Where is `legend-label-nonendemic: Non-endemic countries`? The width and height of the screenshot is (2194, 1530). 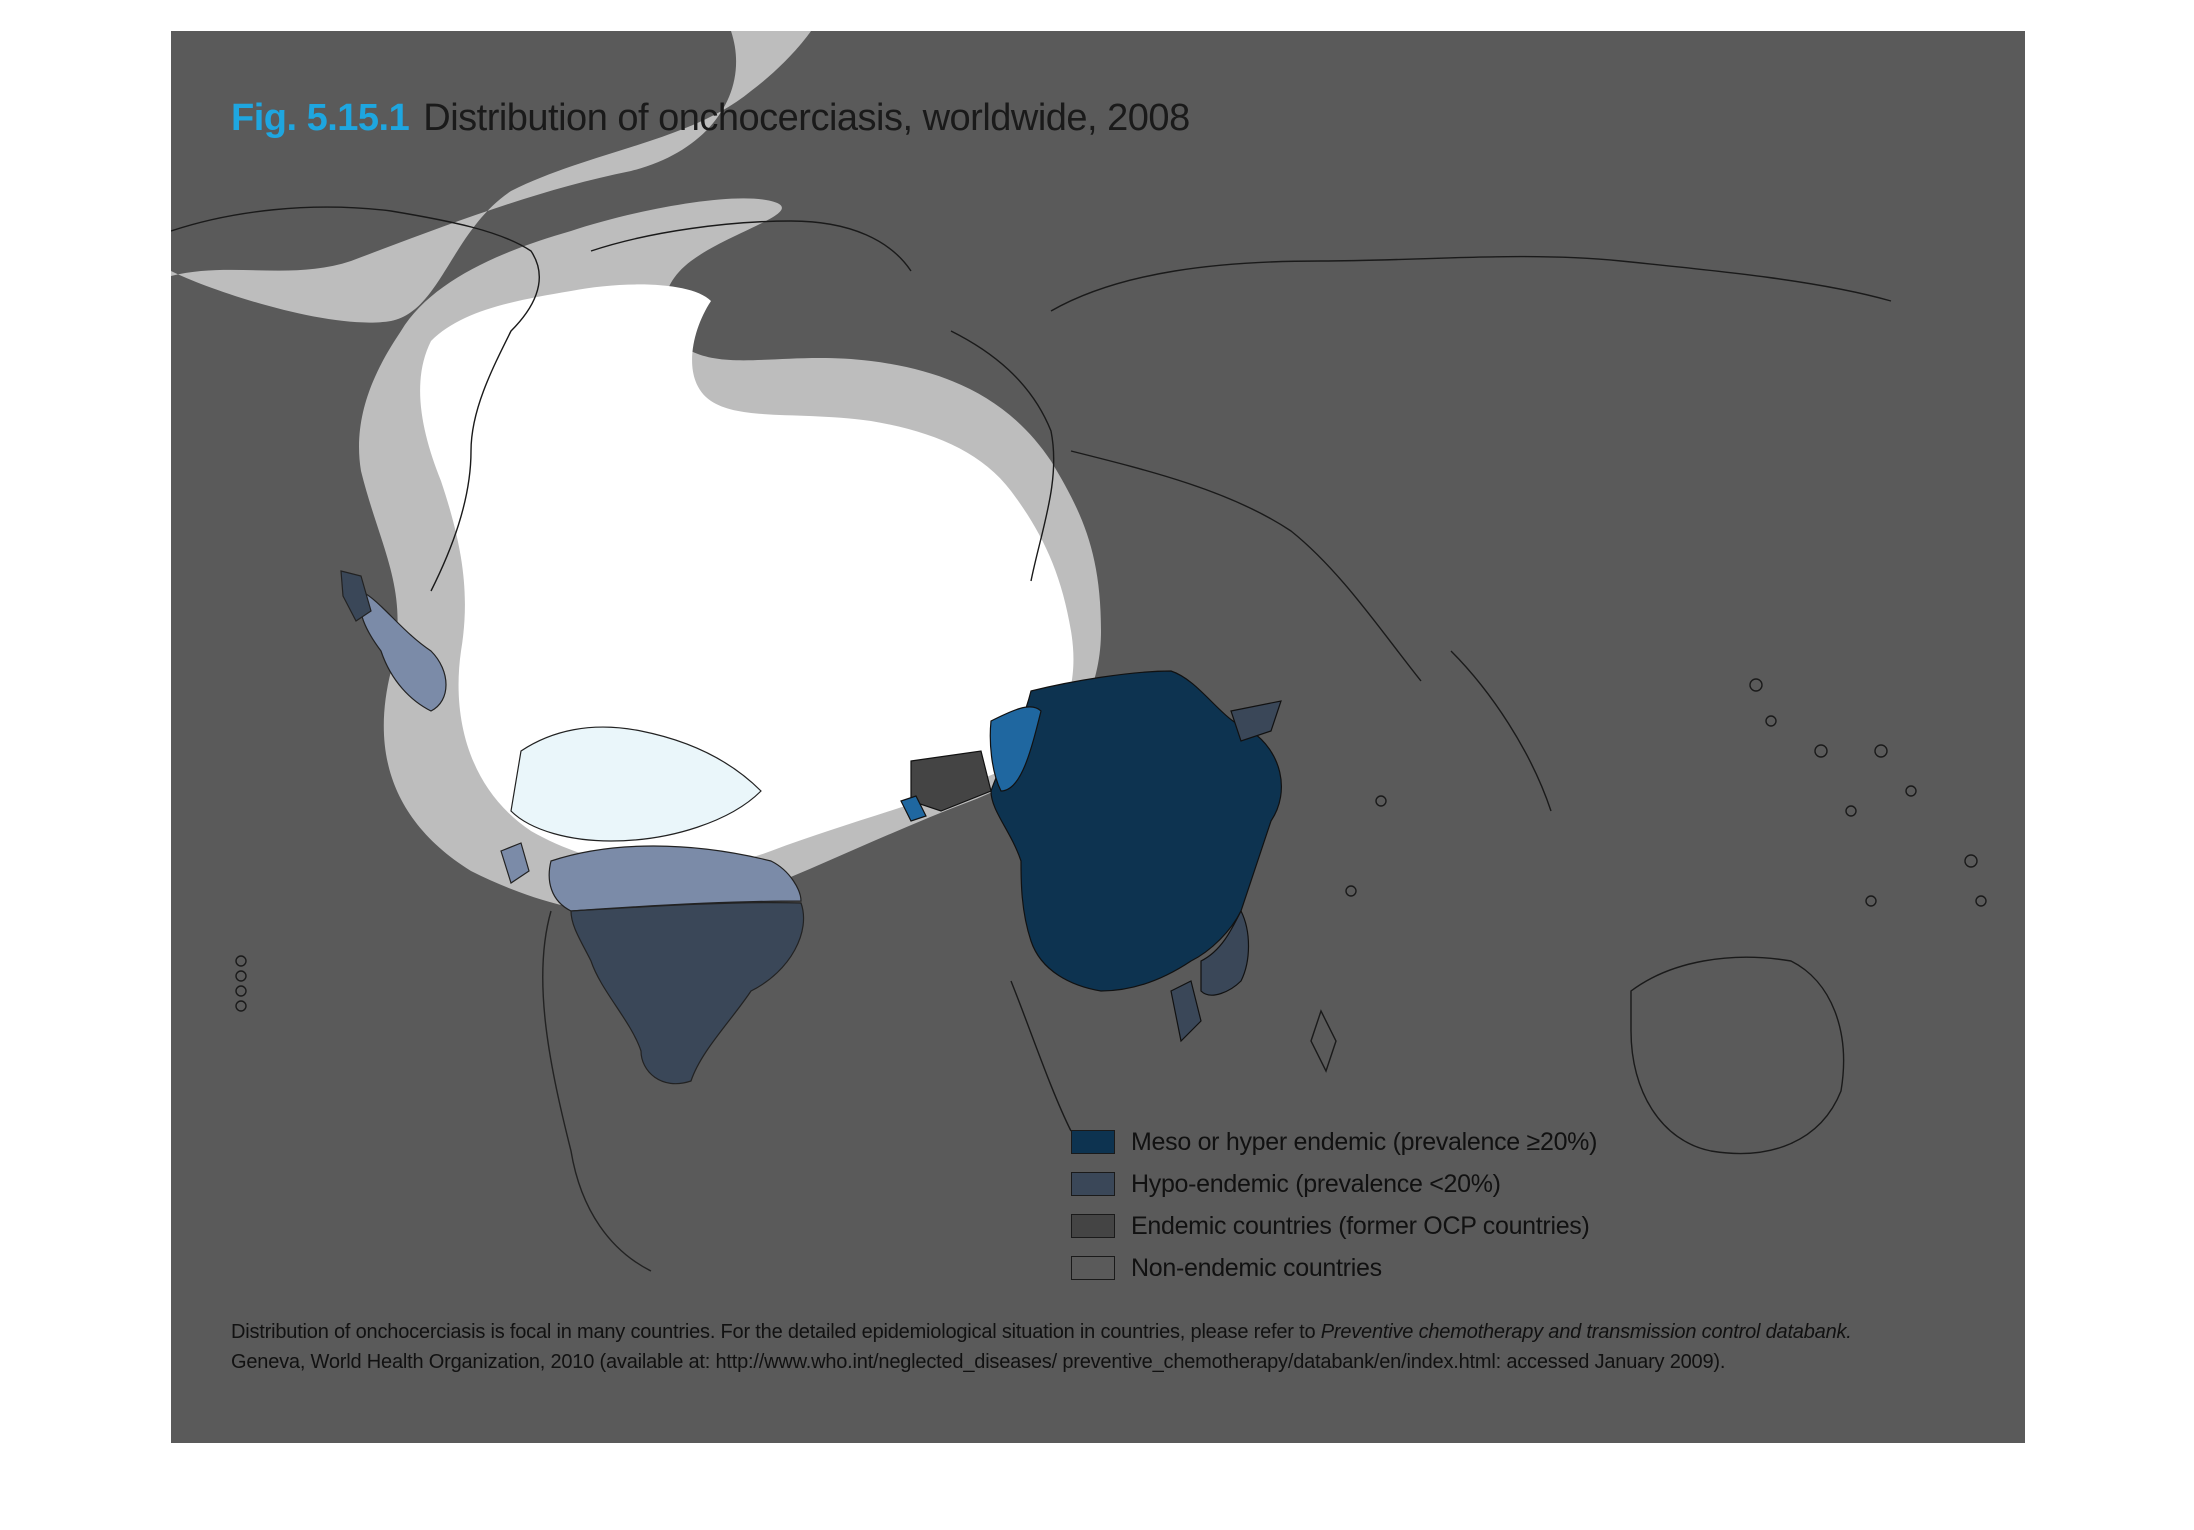 legend-label-nonendemic: Non-endemic countries is located at coordinates (1256, 1267).